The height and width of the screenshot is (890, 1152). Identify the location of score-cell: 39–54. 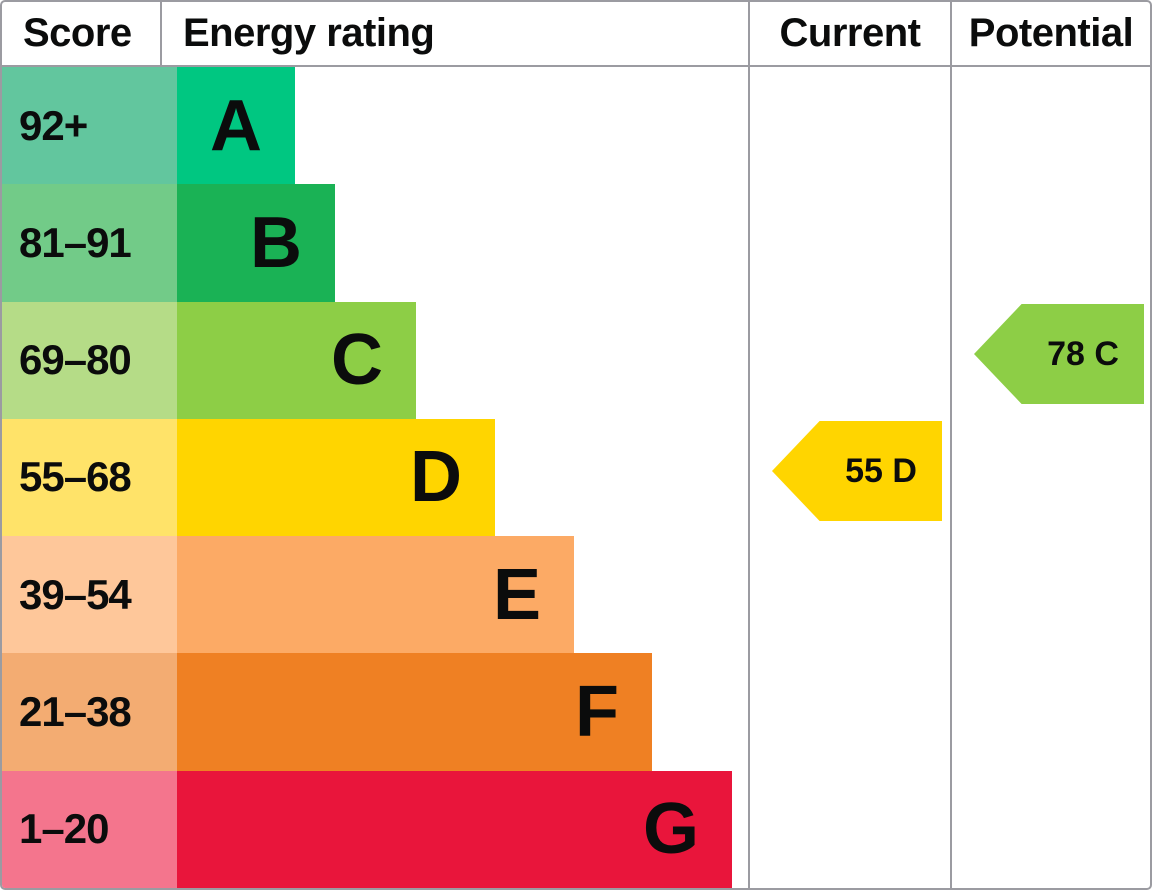
(89, 595).